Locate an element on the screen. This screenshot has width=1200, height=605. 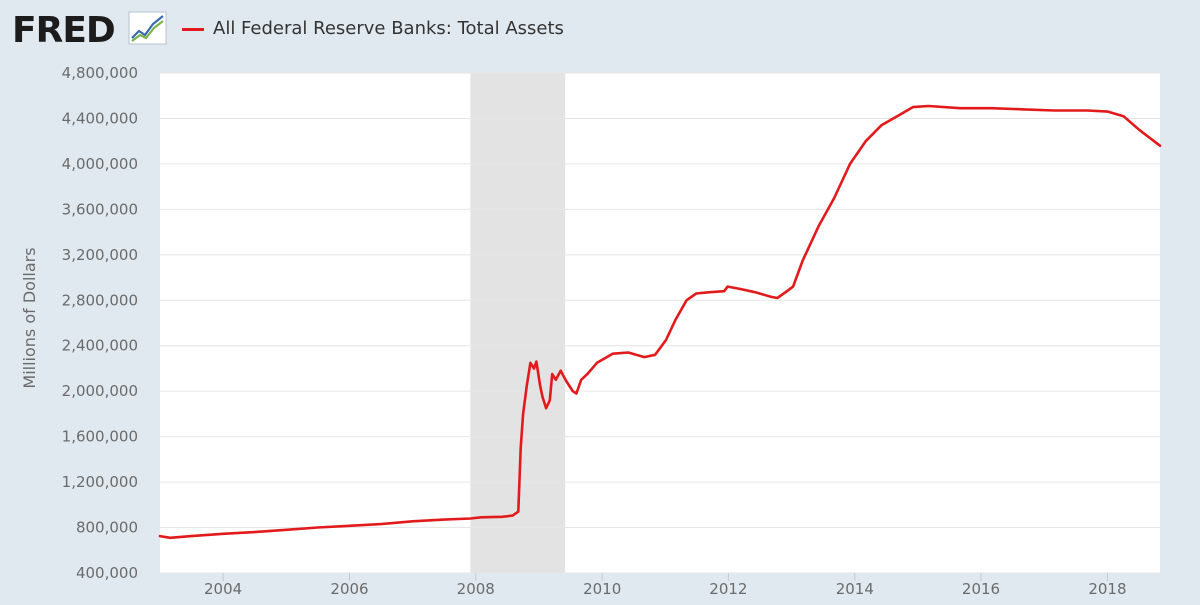
y-axis-title: Millions of Dollars is located at coordinates (29, 317).